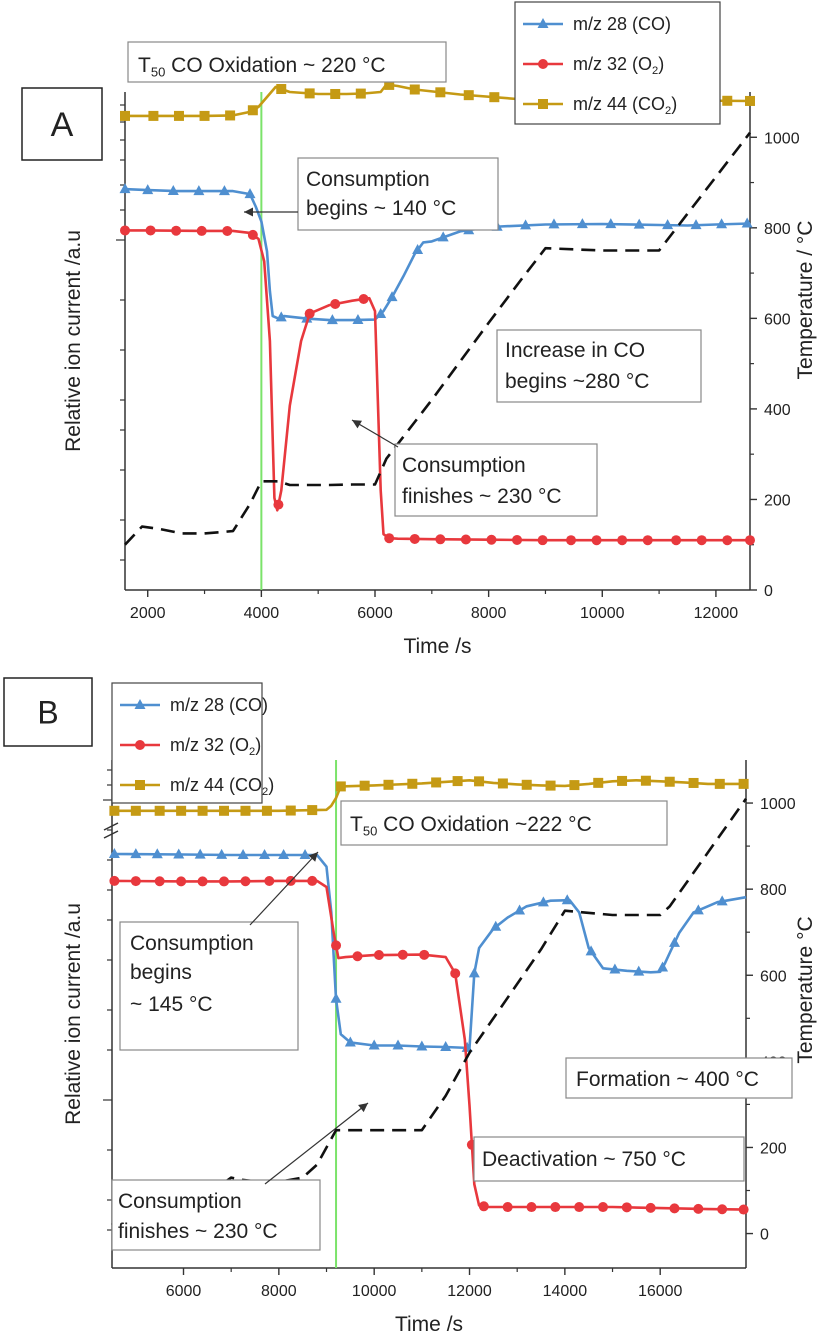 The image size is (834, 1343). What do you see at coordinates (782, 138) in the screenshot?
I see `y2-tick-label: 1000` at bounding box center [782, 138].